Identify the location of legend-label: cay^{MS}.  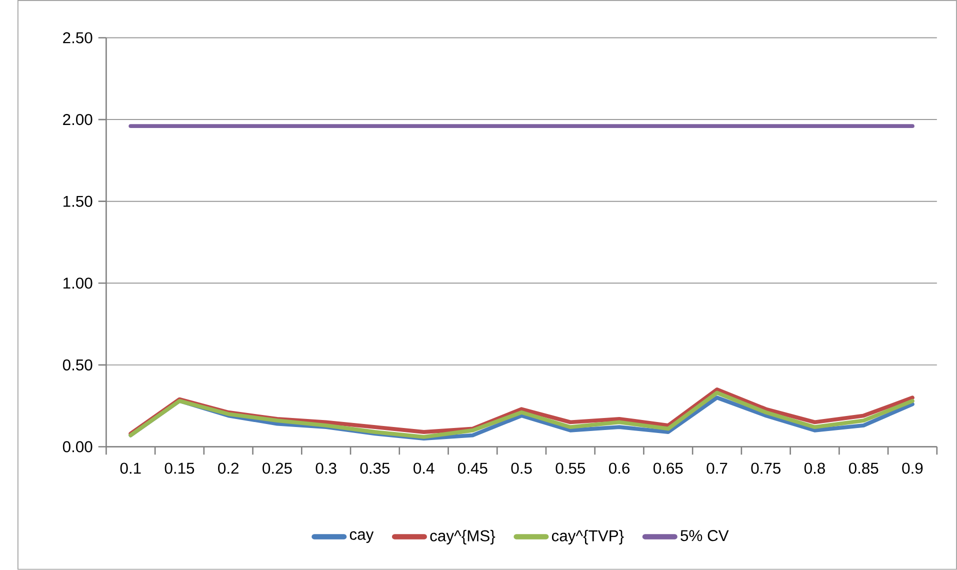
(463, 537).